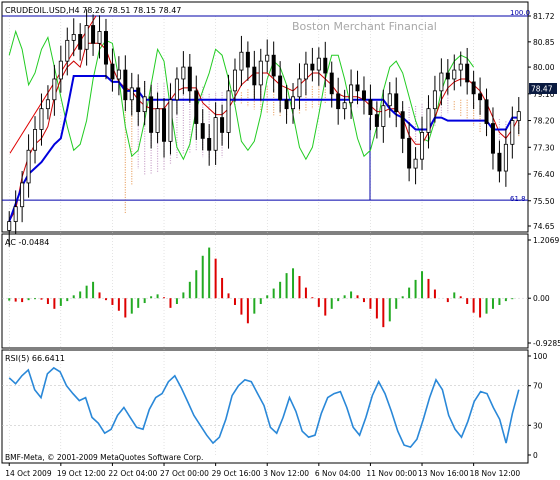 Image resolution: width=560 pixels, height=480 pixels. I want to click on ac-tick-label: 1.2069, so click(546, 240).